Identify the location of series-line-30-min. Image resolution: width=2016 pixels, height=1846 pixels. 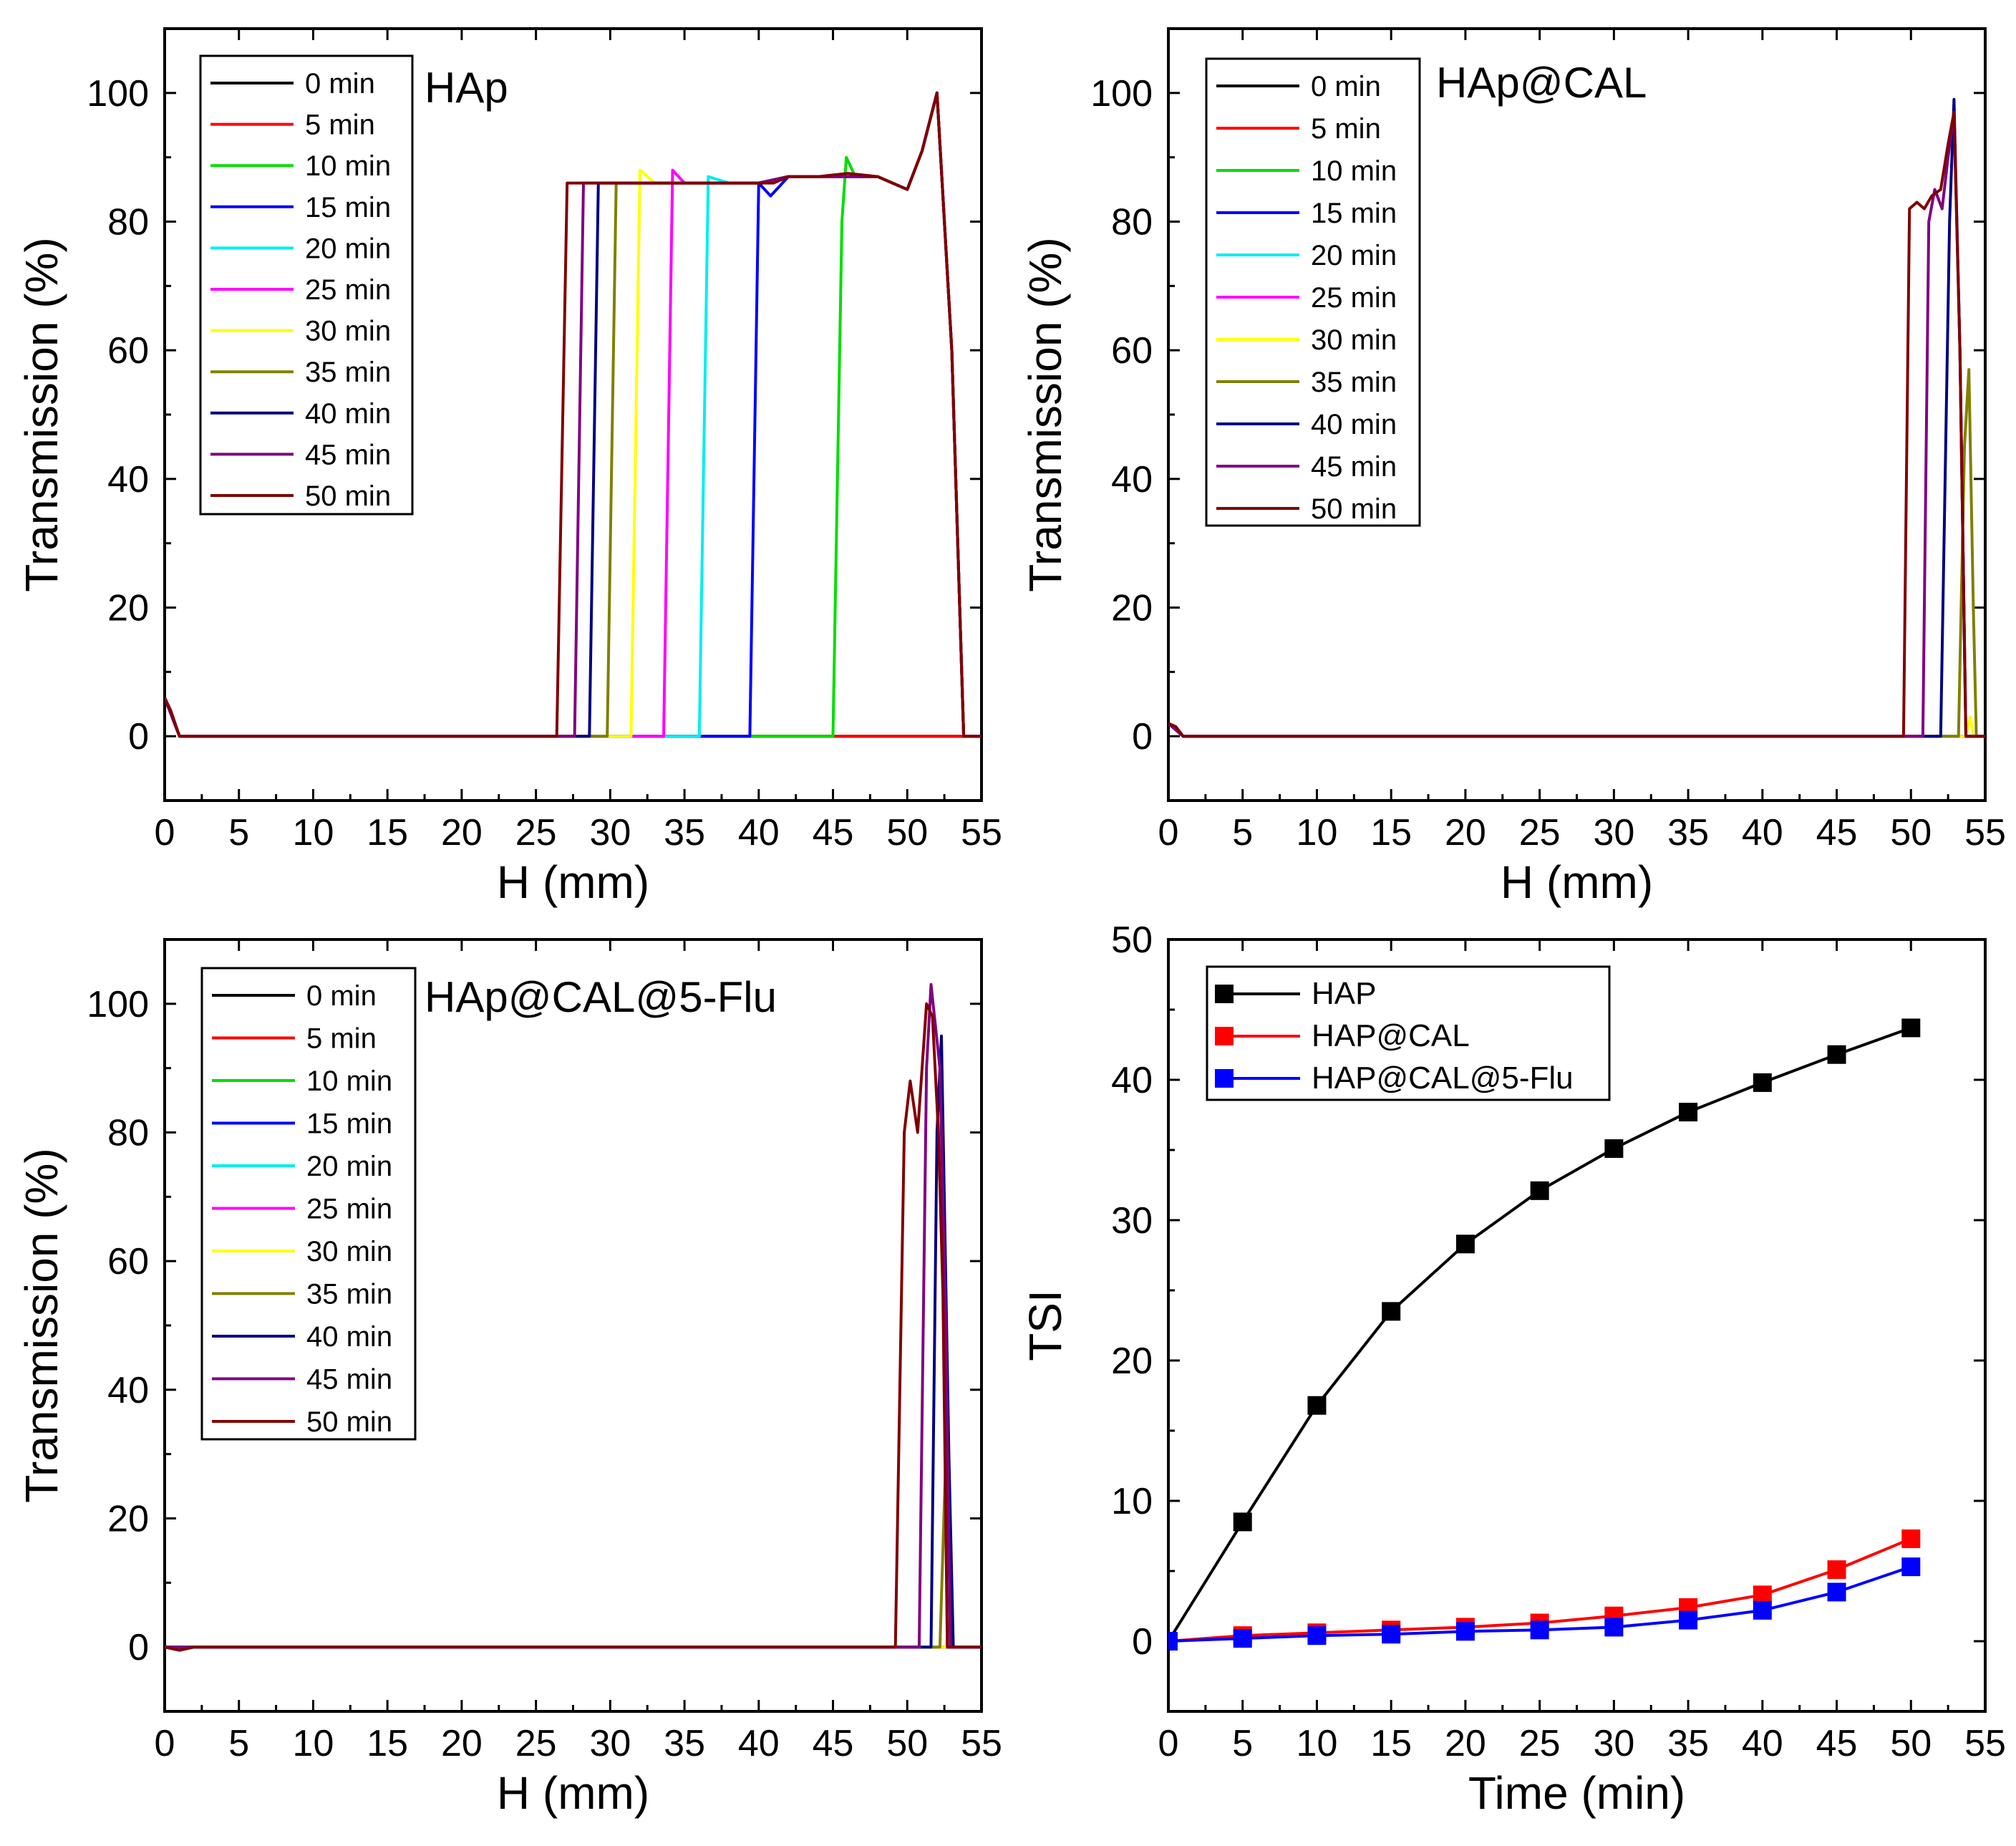
(573, 1631).